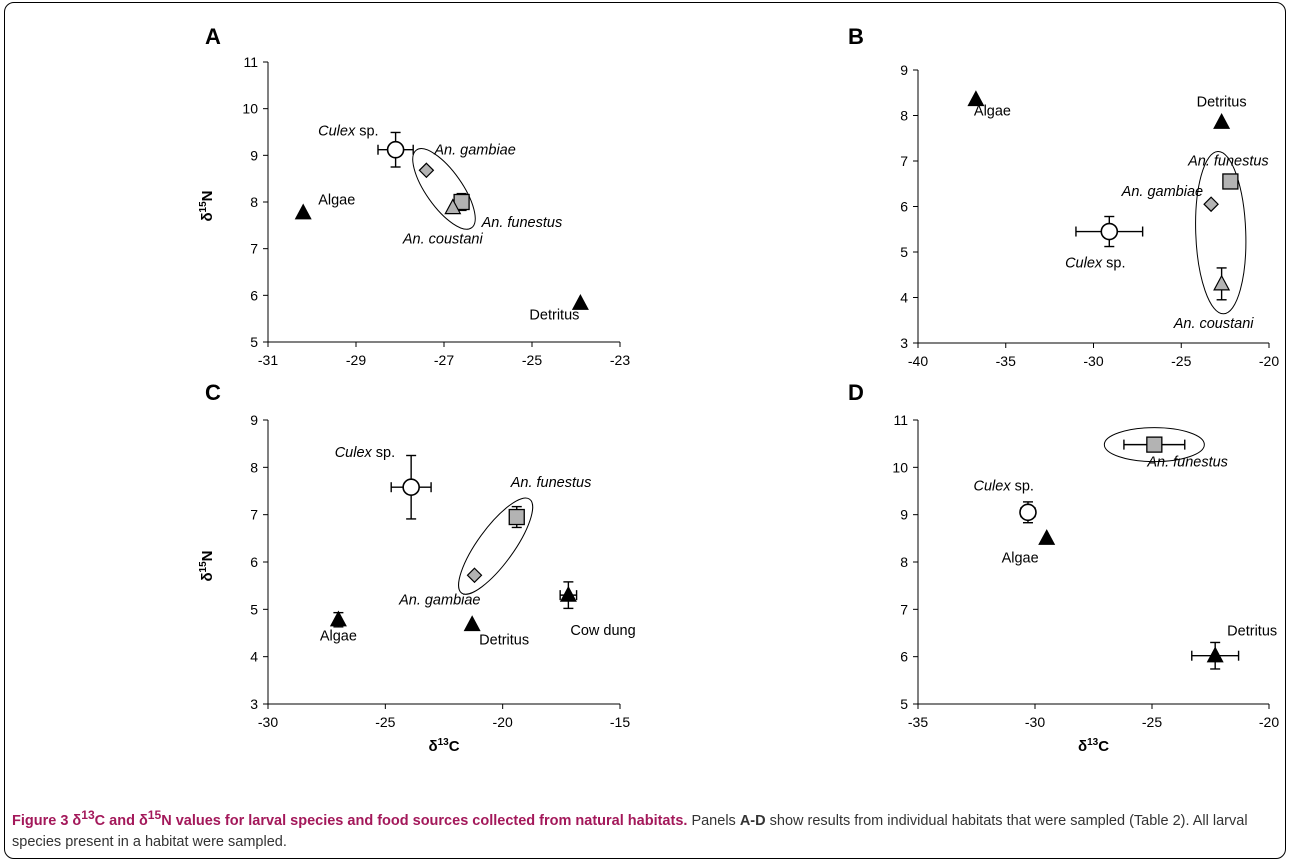  What do you see at coordinates (1222, 282) in the screenshot?
I see `panel-b-an-coustani-marker` at bounding box center [1222, 282].